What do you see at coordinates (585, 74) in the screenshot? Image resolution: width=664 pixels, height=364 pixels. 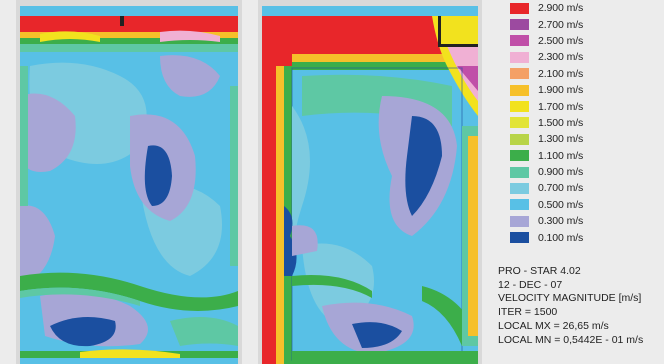 I see `legend-item: 2.100 m/s` at bounding box center [585, 74].